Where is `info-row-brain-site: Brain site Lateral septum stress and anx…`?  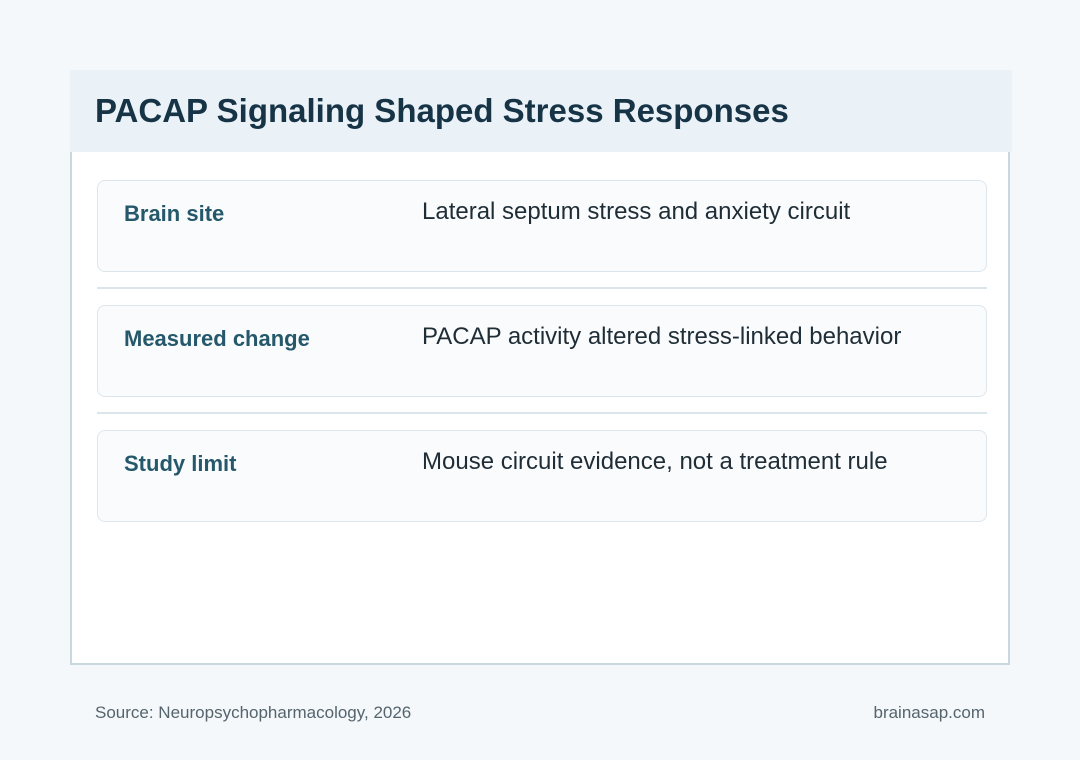 info-row-brain-site: Brain site Lateral septum stress and anx… is located at coordinates (542, 226).